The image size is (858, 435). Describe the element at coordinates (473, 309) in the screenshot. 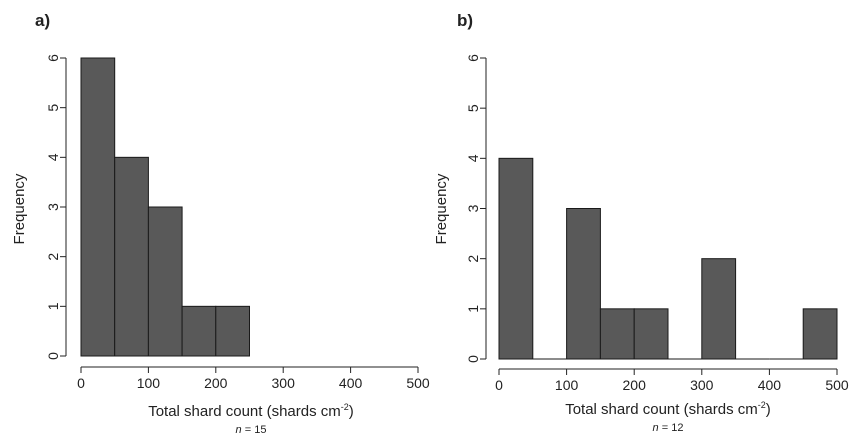

I see `y-tick-label-b-1: 1` at that location.